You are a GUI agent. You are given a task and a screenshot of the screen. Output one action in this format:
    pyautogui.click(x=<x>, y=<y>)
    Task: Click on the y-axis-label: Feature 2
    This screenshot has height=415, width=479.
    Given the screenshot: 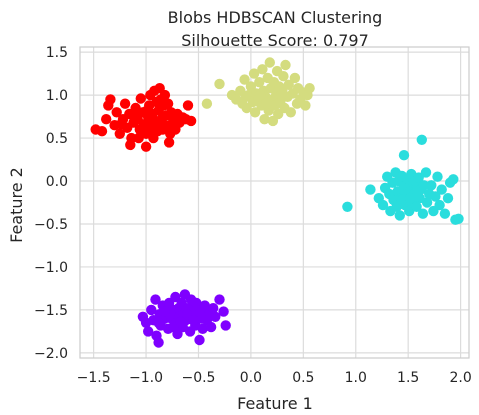 What is the action you would take?
    pyautogui.click(x=16, y=205)
    